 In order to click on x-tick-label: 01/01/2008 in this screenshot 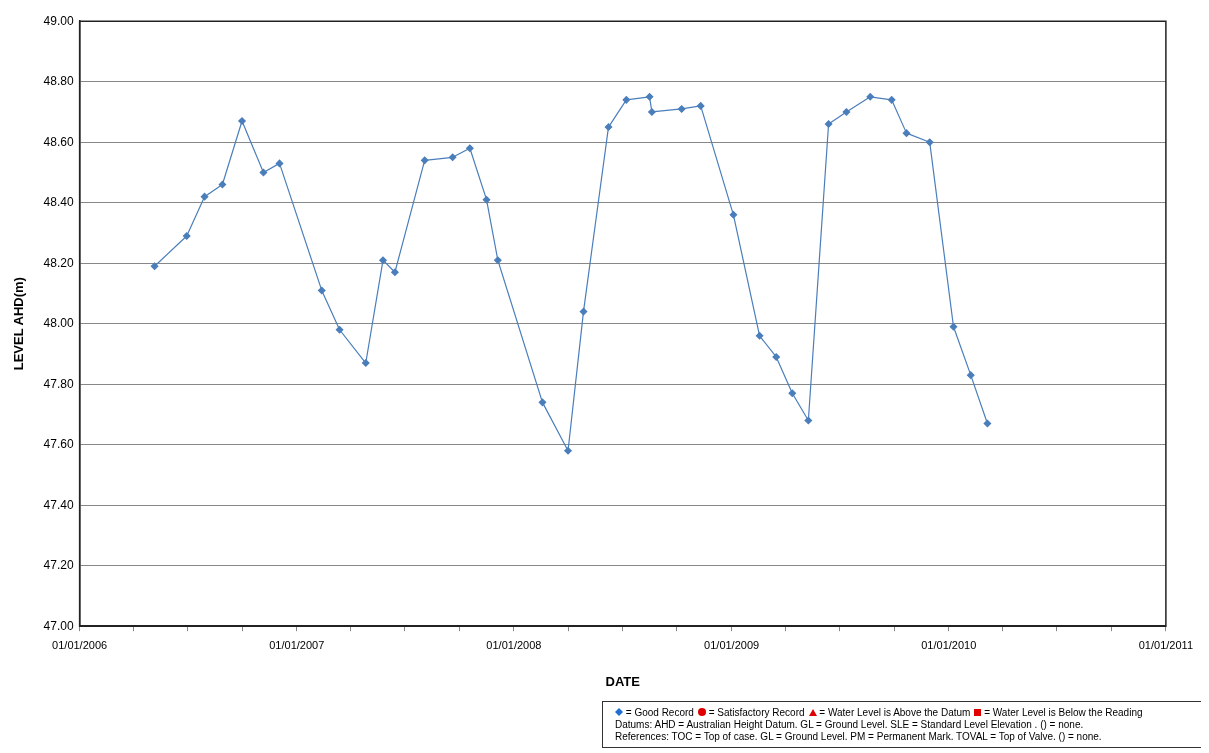, I will do `click(514, 644)`.